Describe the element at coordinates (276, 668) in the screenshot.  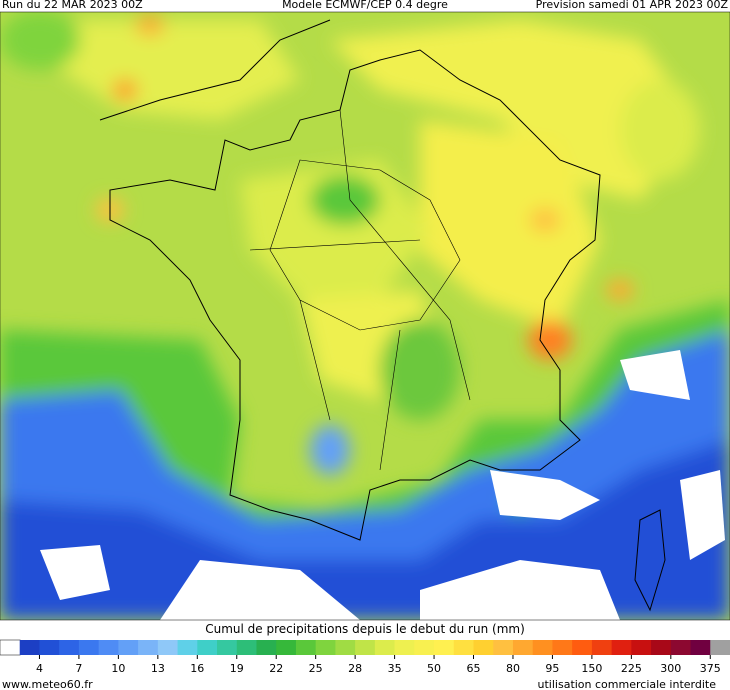
I see `colorbar-label: 22` at that location.